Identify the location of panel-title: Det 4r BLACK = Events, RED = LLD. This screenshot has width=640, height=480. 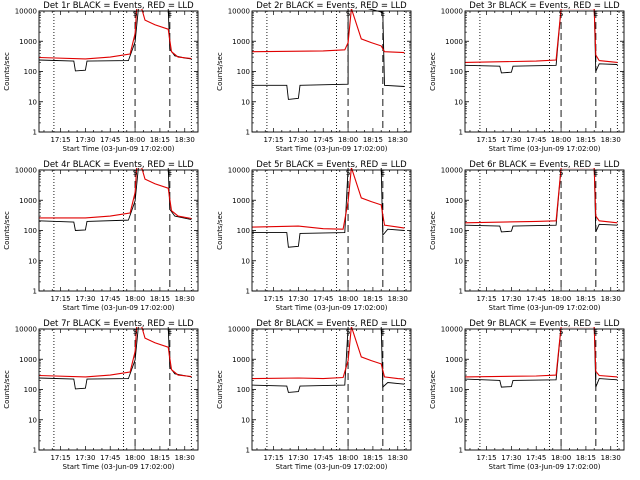
(118, 165).